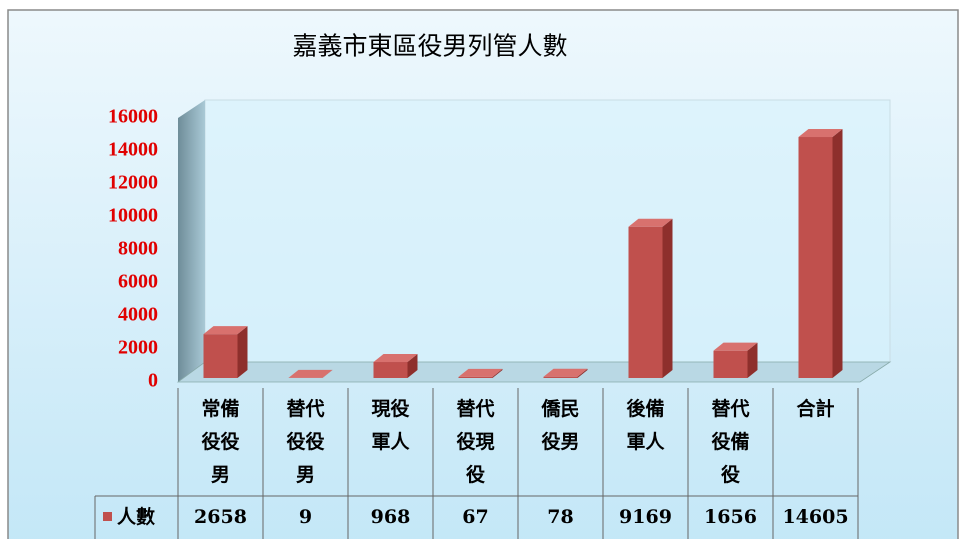 The height and width of the screenshot is (539, 965). Describe the element at coordinates (136, 517) in the screenshot. I see `legend-label: 人數` at that location.